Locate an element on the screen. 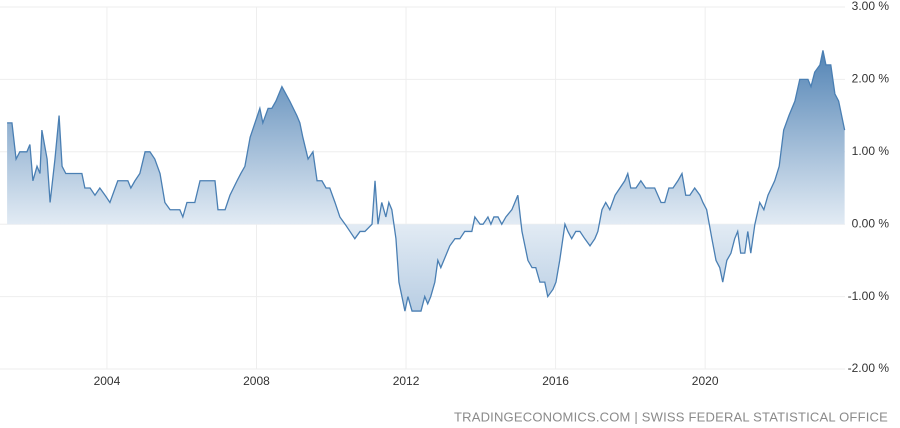 This screenshot has height=428, width=900. y-tick-label: 1.00 % is located at coordinates (871, 151).